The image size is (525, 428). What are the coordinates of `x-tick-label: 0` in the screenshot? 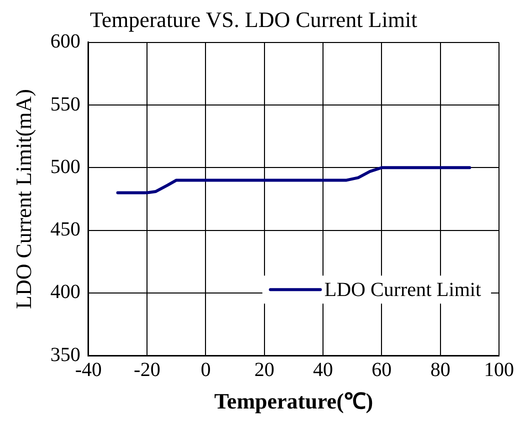 It's located at (205, 369).